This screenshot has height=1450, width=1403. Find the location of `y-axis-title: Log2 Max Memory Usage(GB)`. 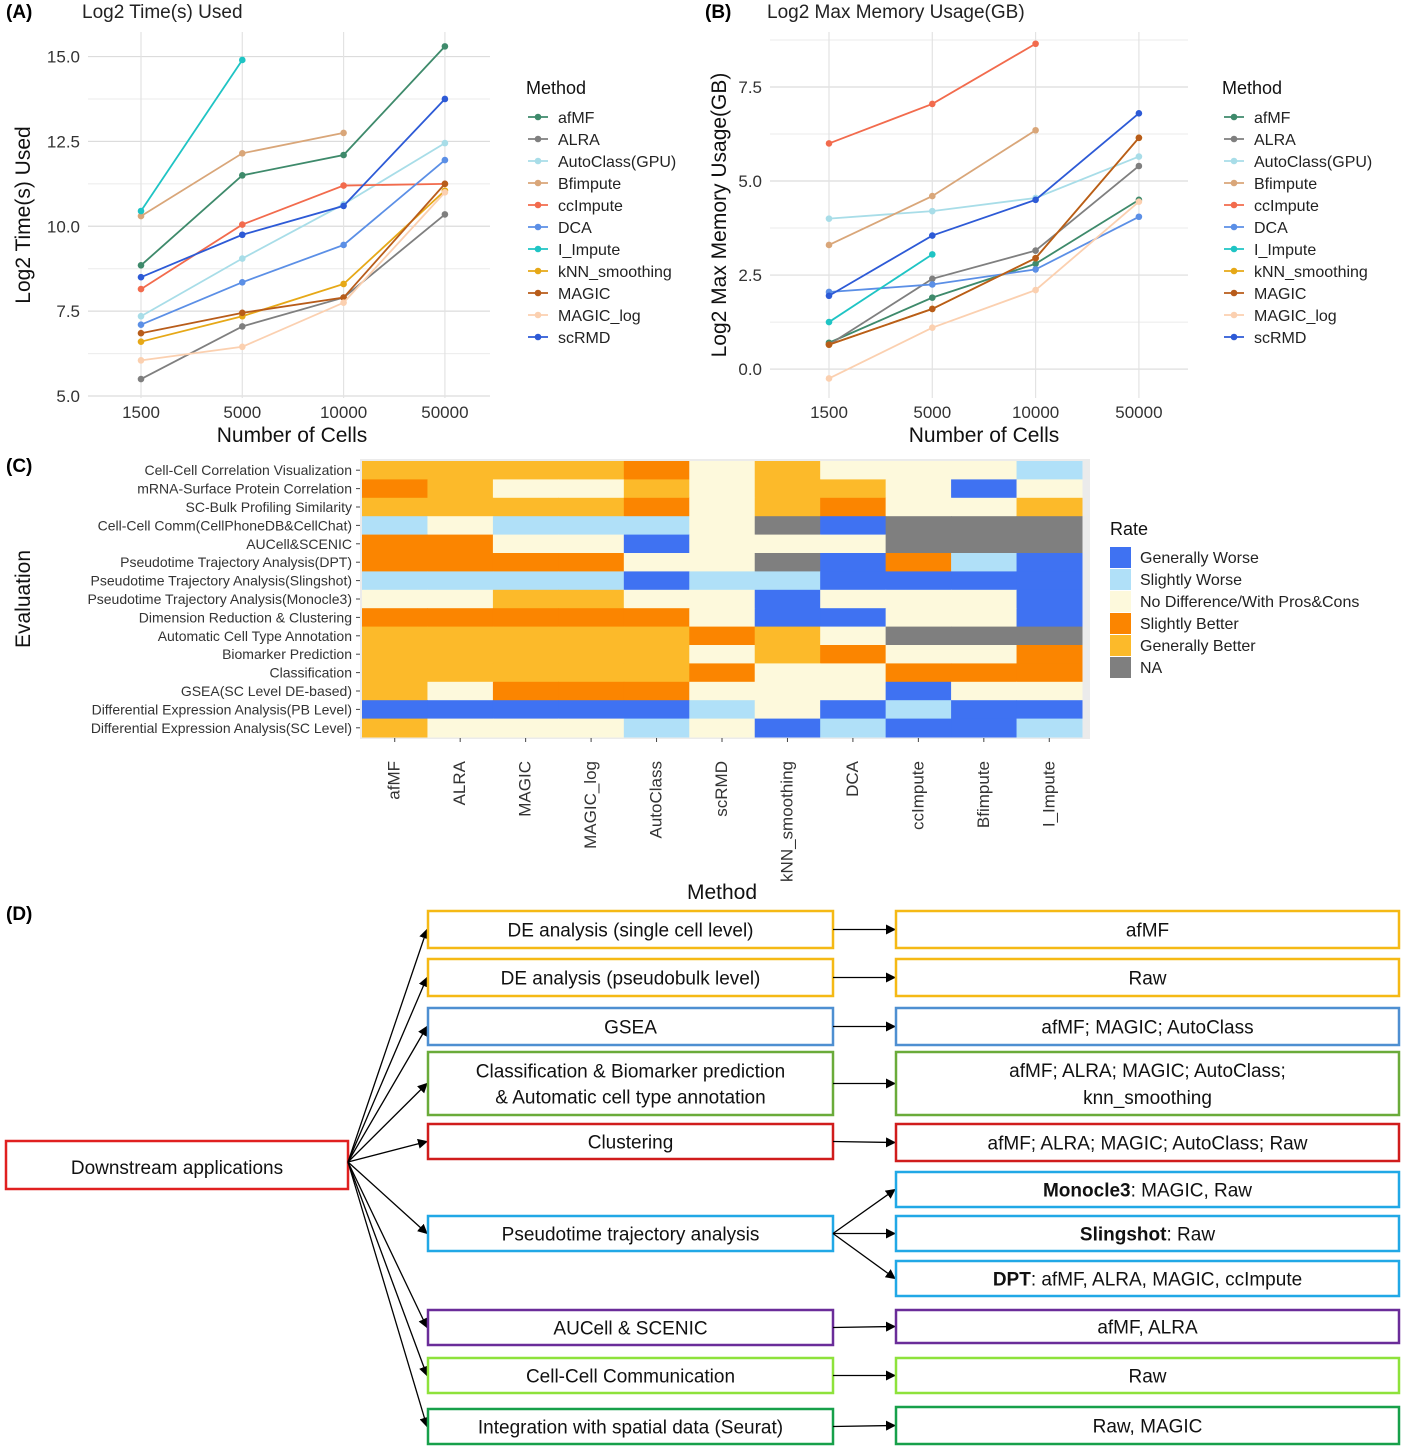

y-axis-title: Log2 Max Memory Usage(GB) is located at coordinates (719, 215).